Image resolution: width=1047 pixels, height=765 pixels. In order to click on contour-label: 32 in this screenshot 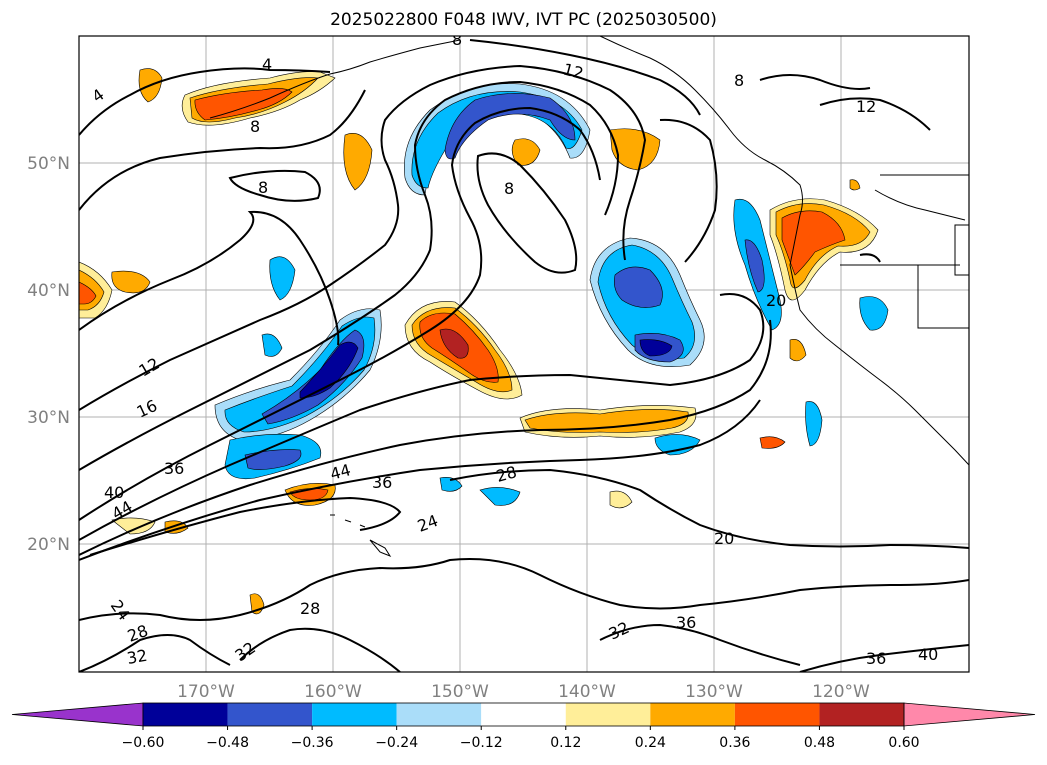, I will do `click(136, 657)`.